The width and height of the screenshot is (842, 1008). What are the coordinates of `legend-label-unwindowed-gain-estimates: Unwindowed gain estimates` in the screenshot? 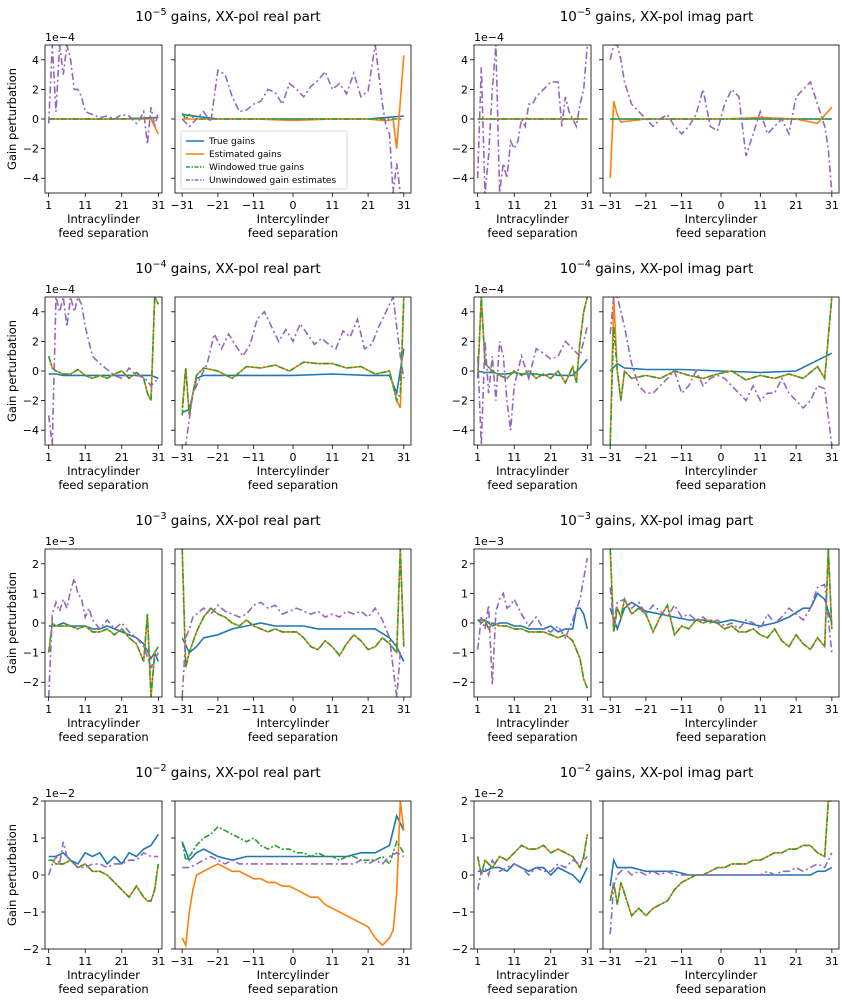 It's located at (272, 181).